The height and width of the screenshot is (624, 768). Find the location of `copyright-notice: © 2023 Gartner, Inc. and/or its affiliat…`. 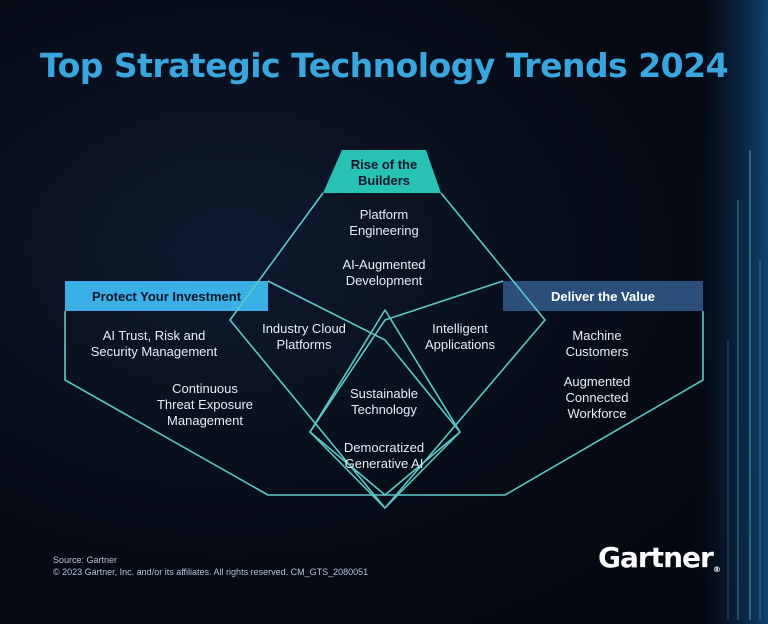

copyright-notice: © 2023 Gartner, Inc. and/or its affiliat… is located at coordinates (211, 572).